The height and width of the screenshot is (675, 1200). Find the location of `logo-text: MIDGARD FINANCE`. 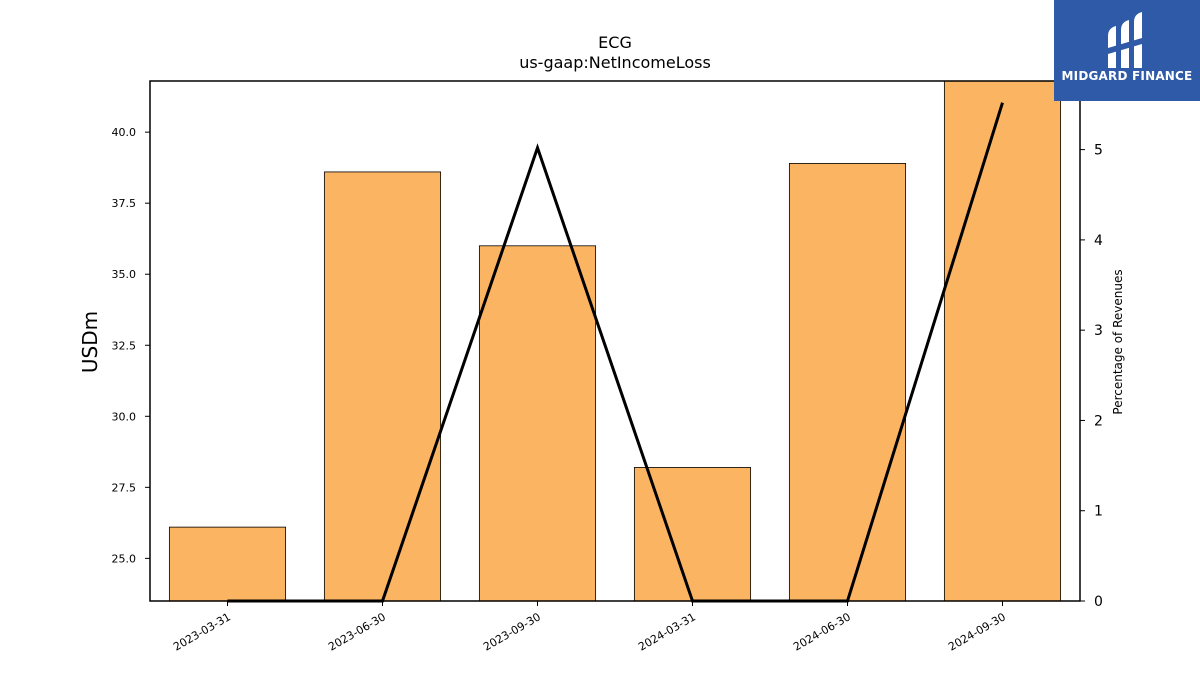

logo-text: MIDGARD FINANCE is located at coordinates (1127, 76).